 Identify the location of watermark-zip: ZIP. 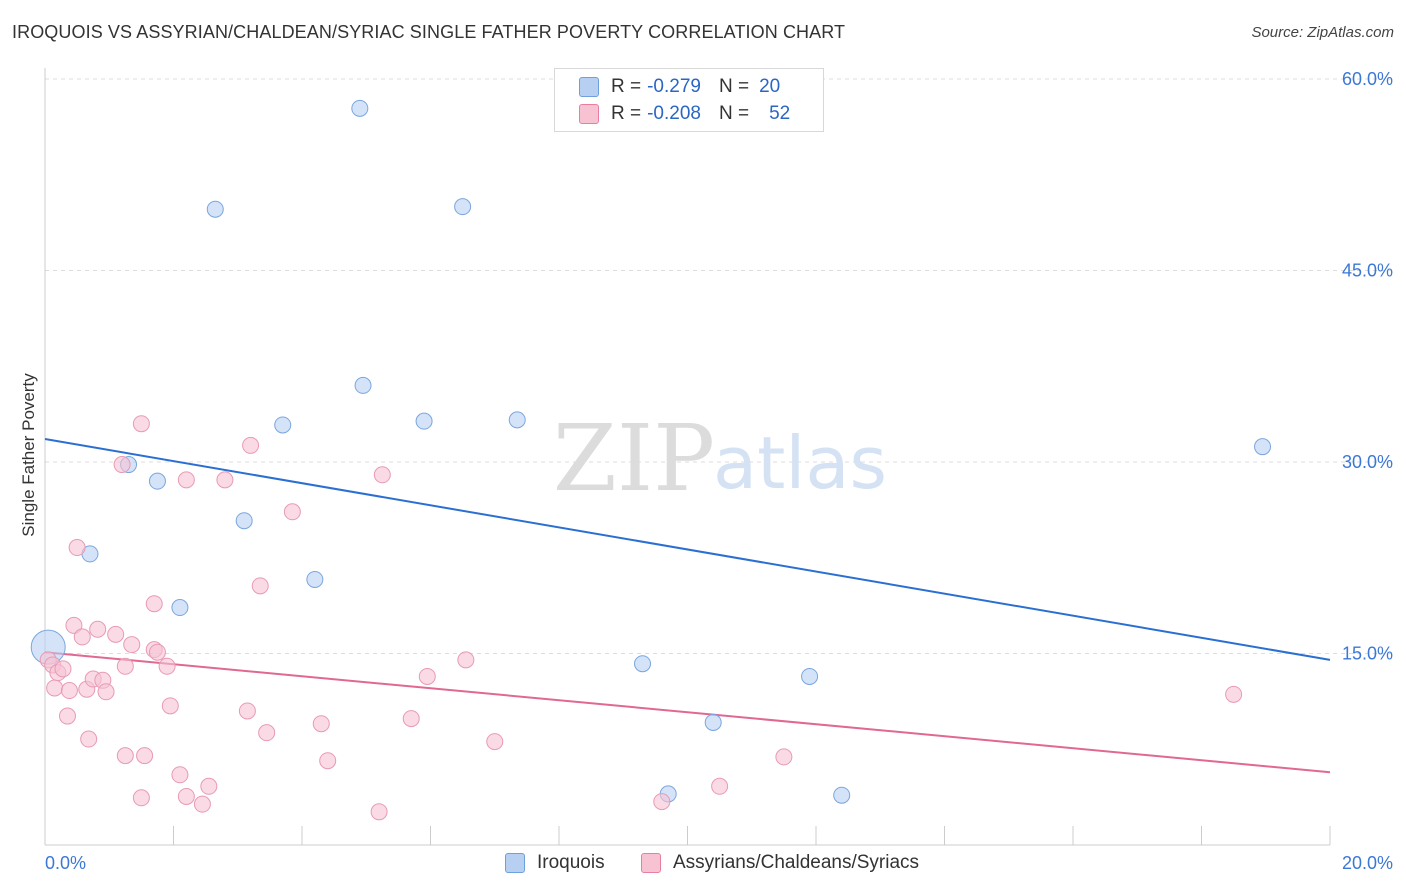
(634, 458).